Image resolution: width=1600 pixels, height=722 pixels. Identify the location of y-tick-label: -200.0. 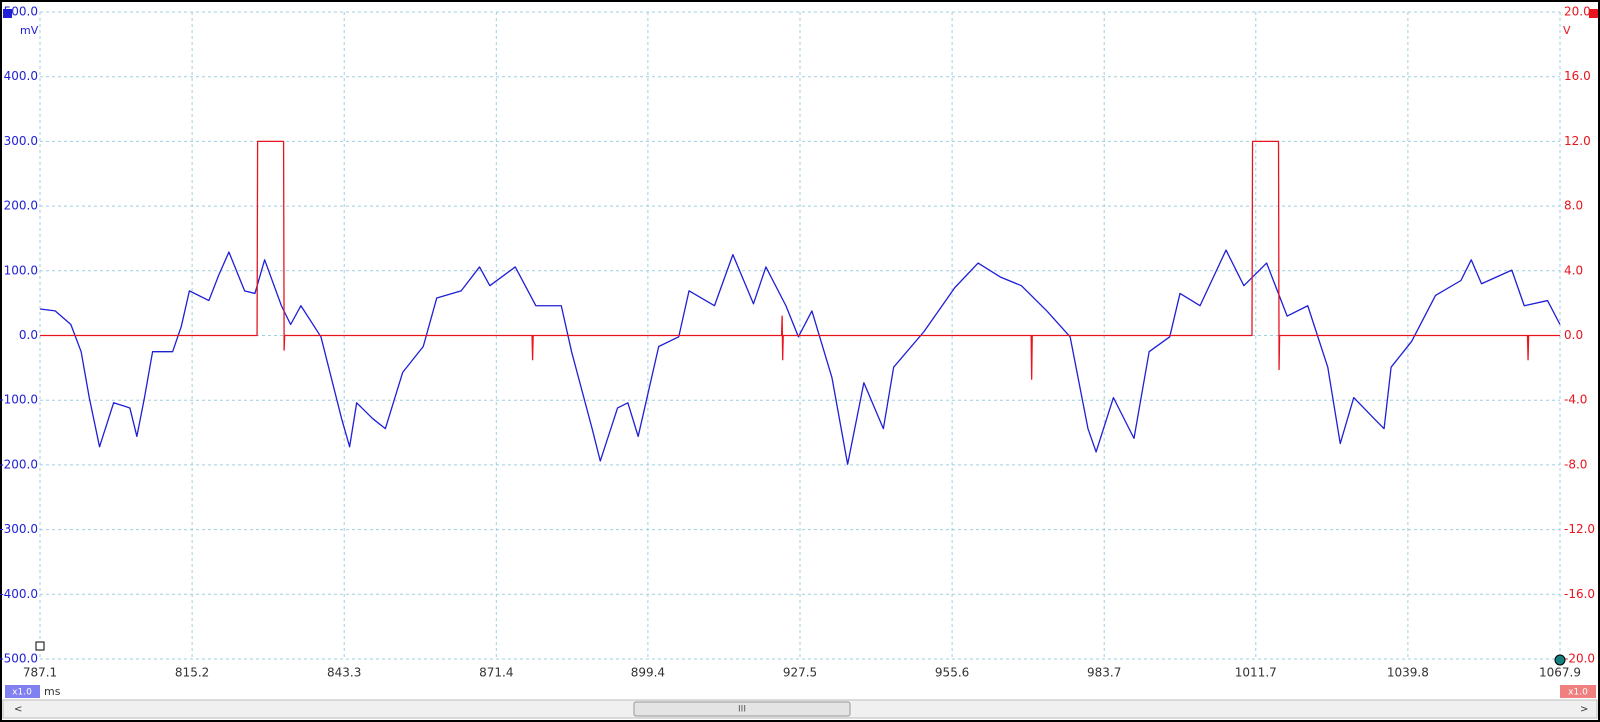
(19, 464).